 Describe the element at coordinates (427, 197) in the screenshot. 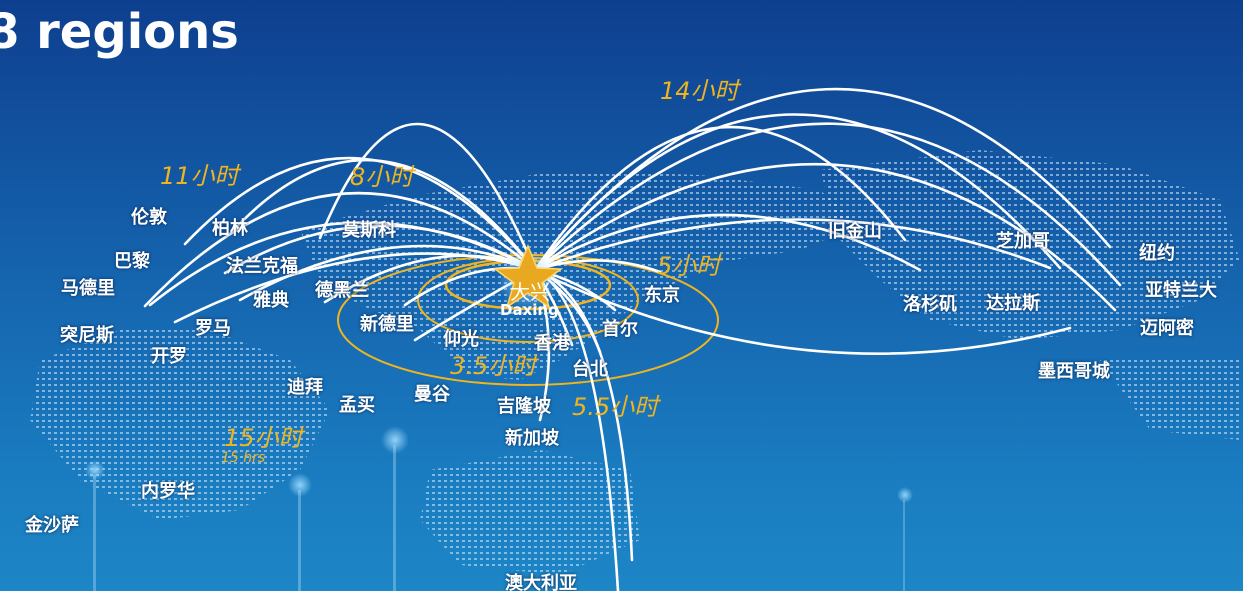

I see `route-moscow` at that location.